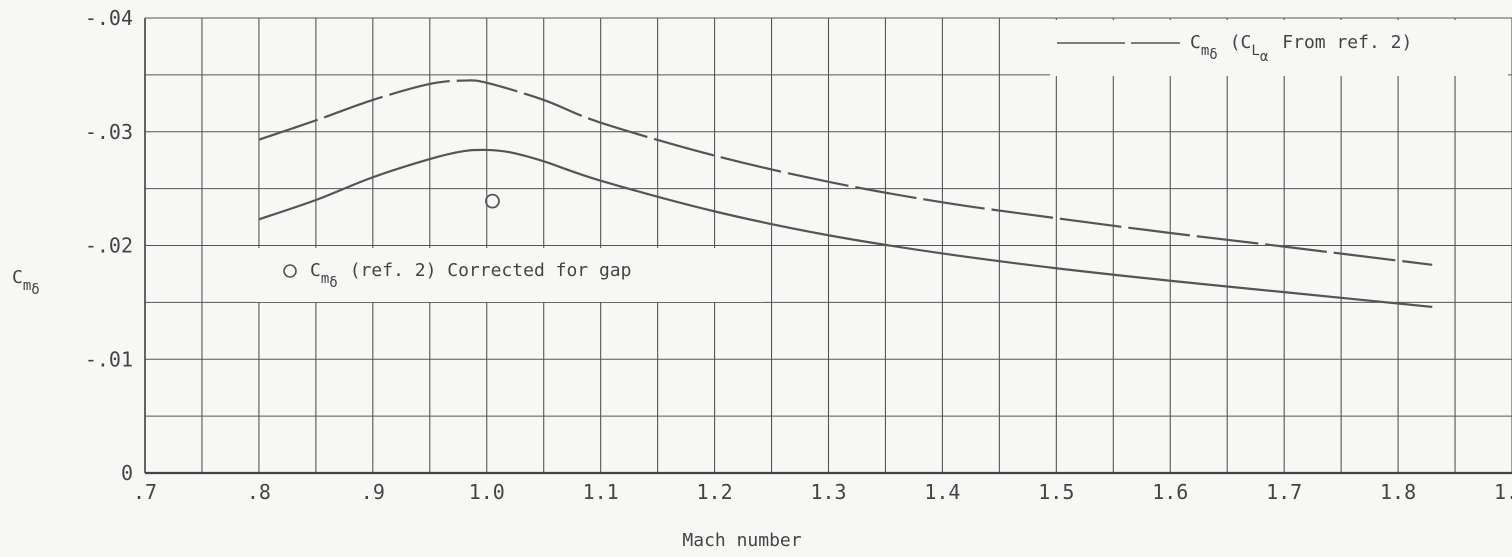 The width and height of the screenshot is (1512, 557). What do you see at coordinates (1195, 42) in the screenshot?
I see `legend-dashed-main: C` at bounding box center [1195, 42].